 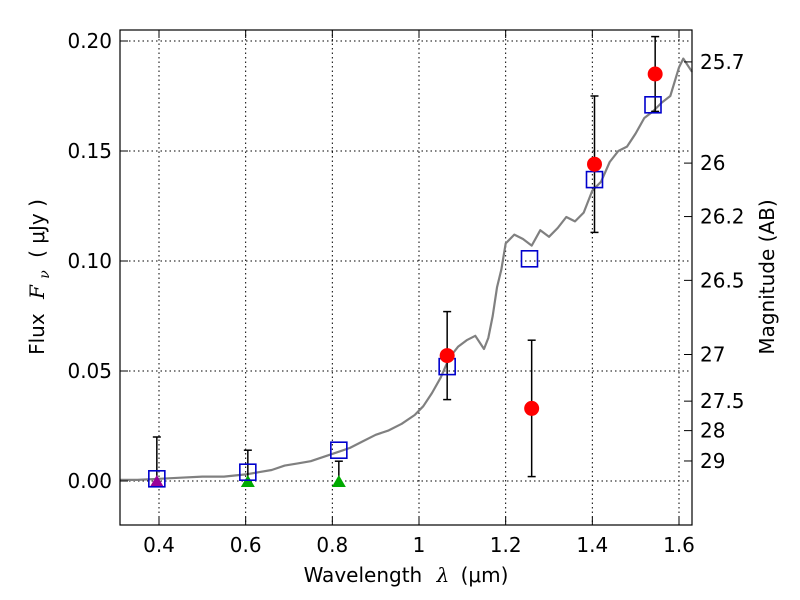 I want to click on x-tick-label: 1.6, so click(x=679, y=545).